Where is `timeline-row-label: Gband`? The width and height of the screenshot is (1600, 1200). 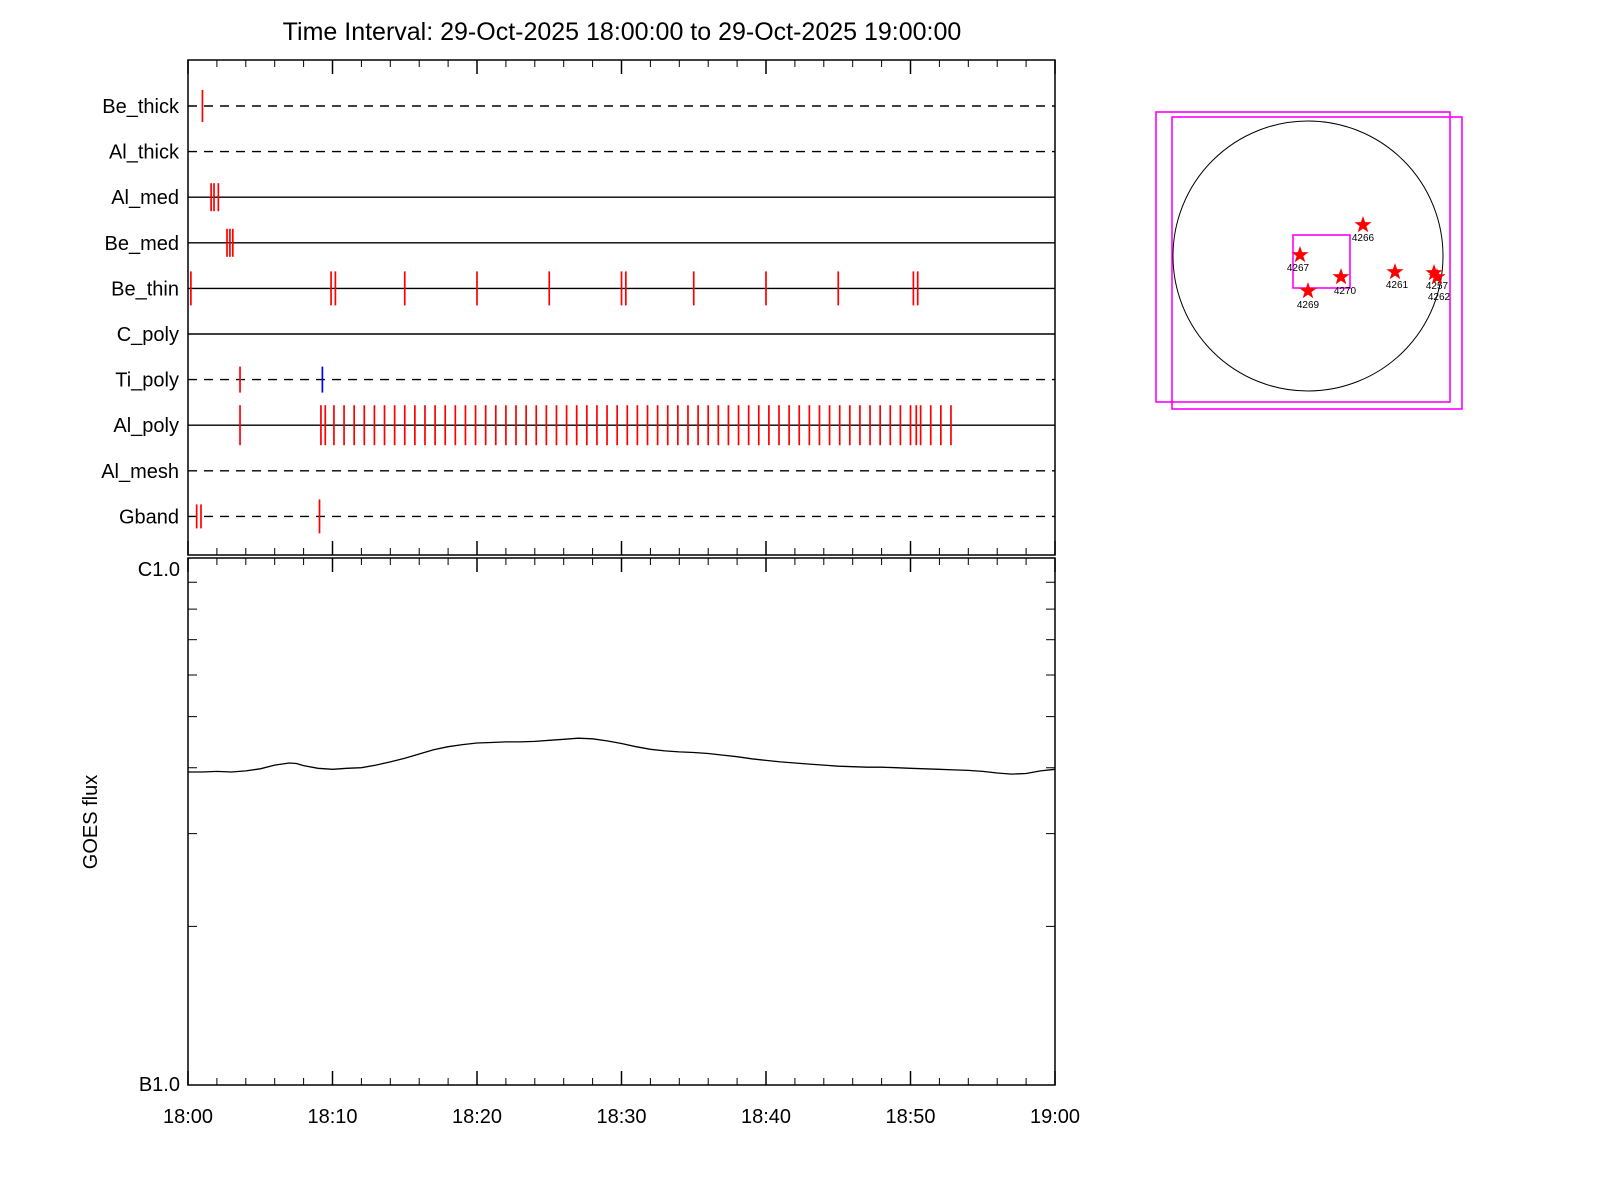 timeline-row-label: Gband is located at coordinates (149, 517).